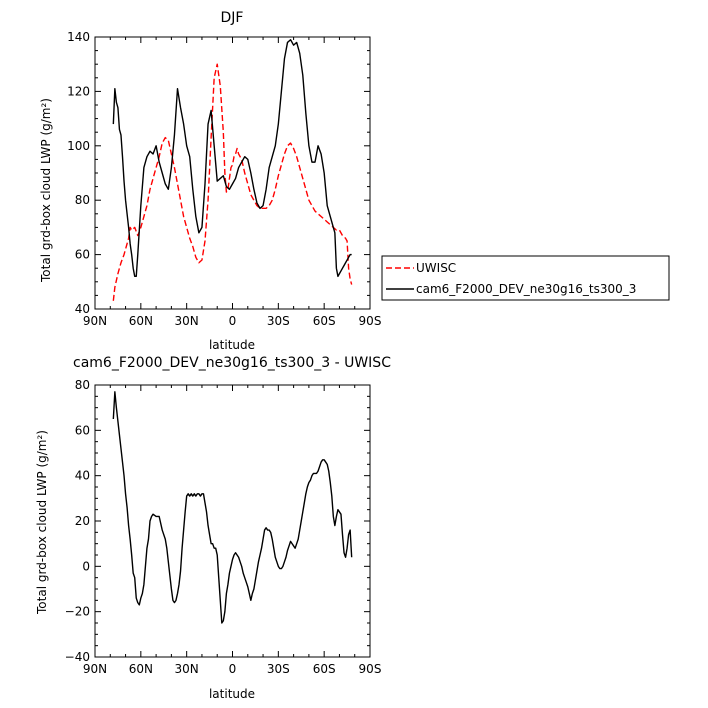 This screenshot has width=708, height=708. What do you see at coordinates (232, 18) in the screenshot?
I see `top-panel-title: DJF` at bounding box center [232, 18].